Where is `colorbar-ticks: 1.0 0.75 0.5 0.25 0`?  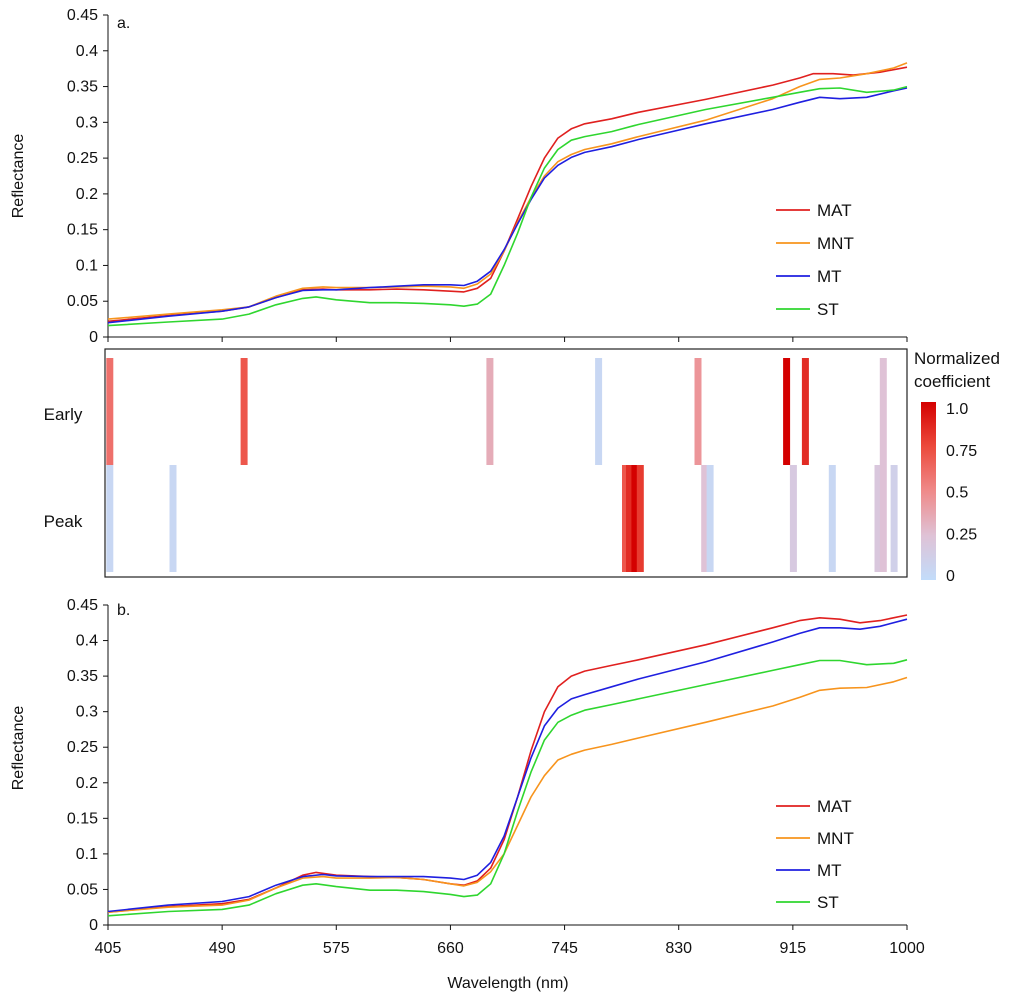 colorbar-ticks: 1.0 0.75 0.5 0.25 0 is located at coordinates (961, 493).